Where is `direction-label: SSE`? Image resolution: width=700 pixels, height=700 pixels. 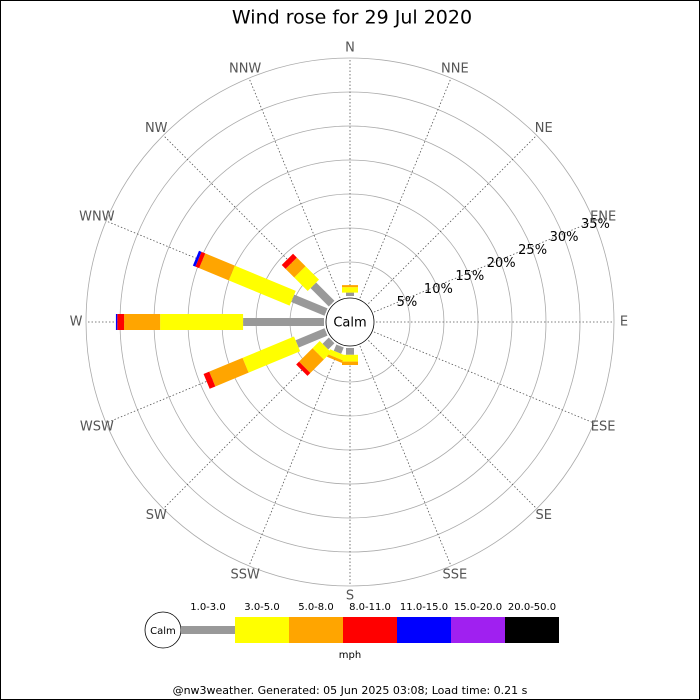
direction-label: SSE is located at coordinates (454, 575).